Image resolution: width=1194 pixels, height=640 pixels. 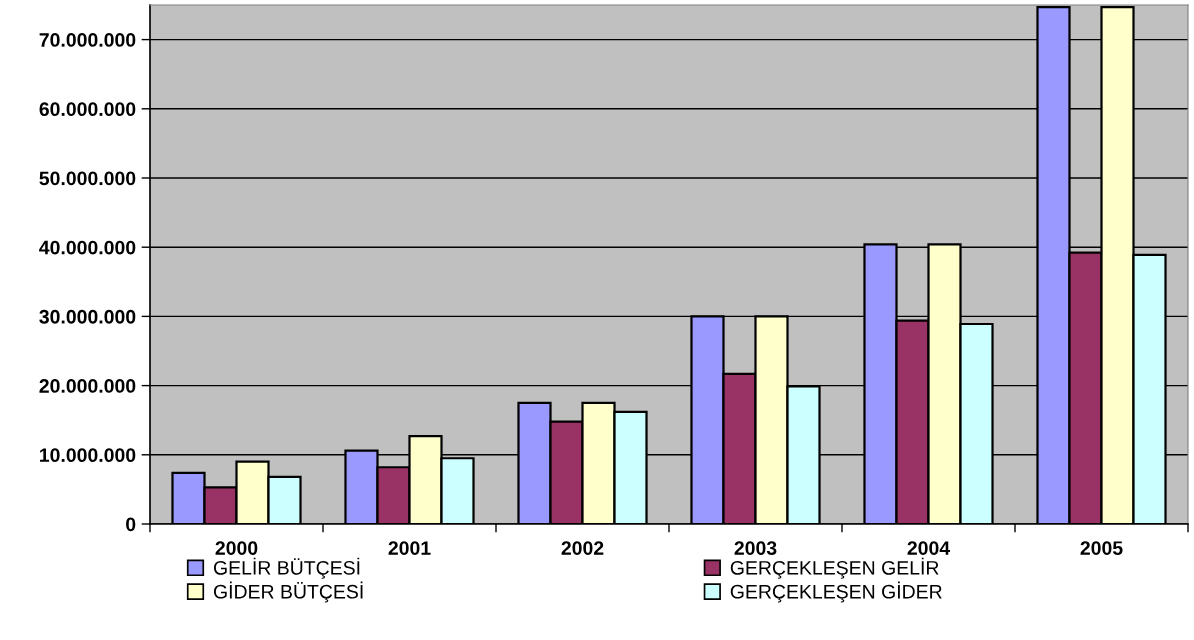 I want to click on y-tick-label: 10.000.000, so click(x=88, y=455).